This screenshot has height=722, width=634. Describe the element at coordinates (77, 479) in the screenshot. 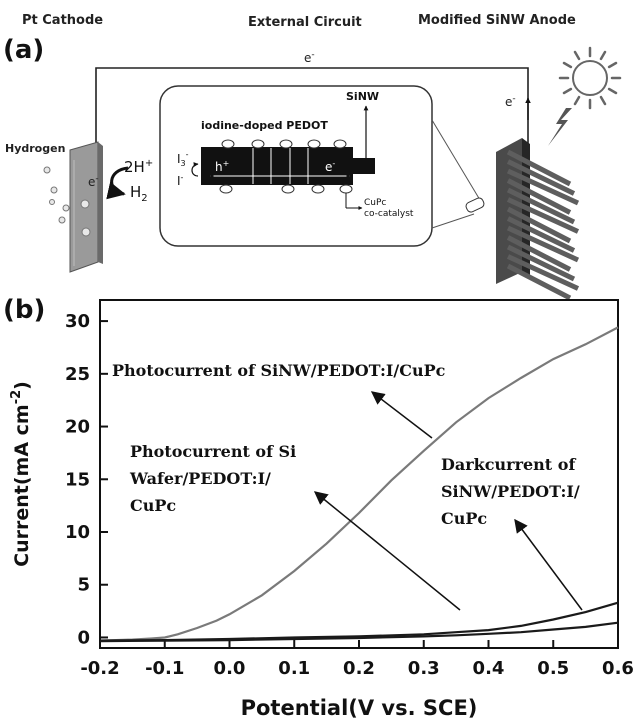

I see `y-tick-label: 15` at that location.